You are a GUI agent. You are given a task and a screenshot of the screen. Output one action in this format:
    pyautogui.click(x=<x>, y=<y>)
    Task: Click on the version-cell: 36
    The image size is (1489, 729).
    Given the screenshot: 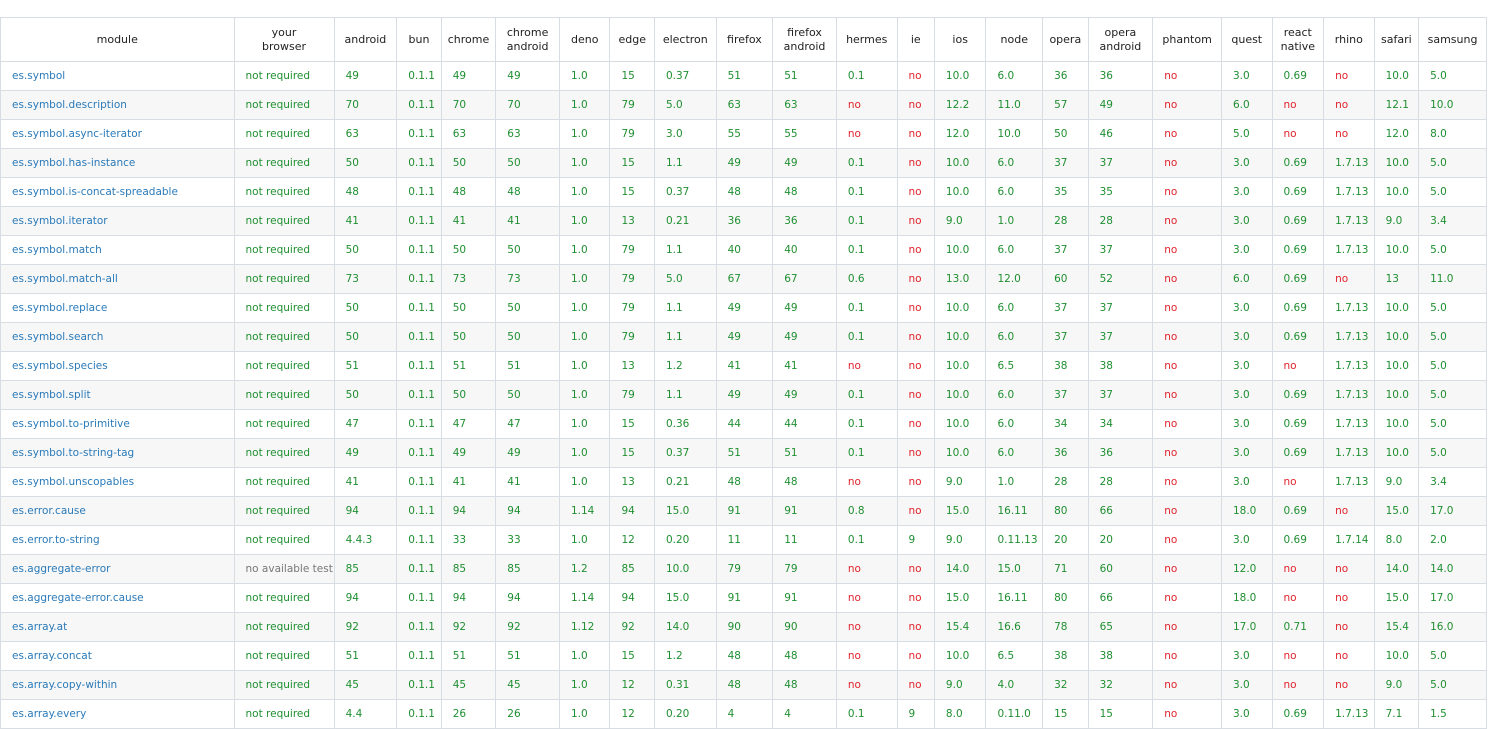 What is the action you would take?
    pyautogui.click(x=1065, y=76)
    